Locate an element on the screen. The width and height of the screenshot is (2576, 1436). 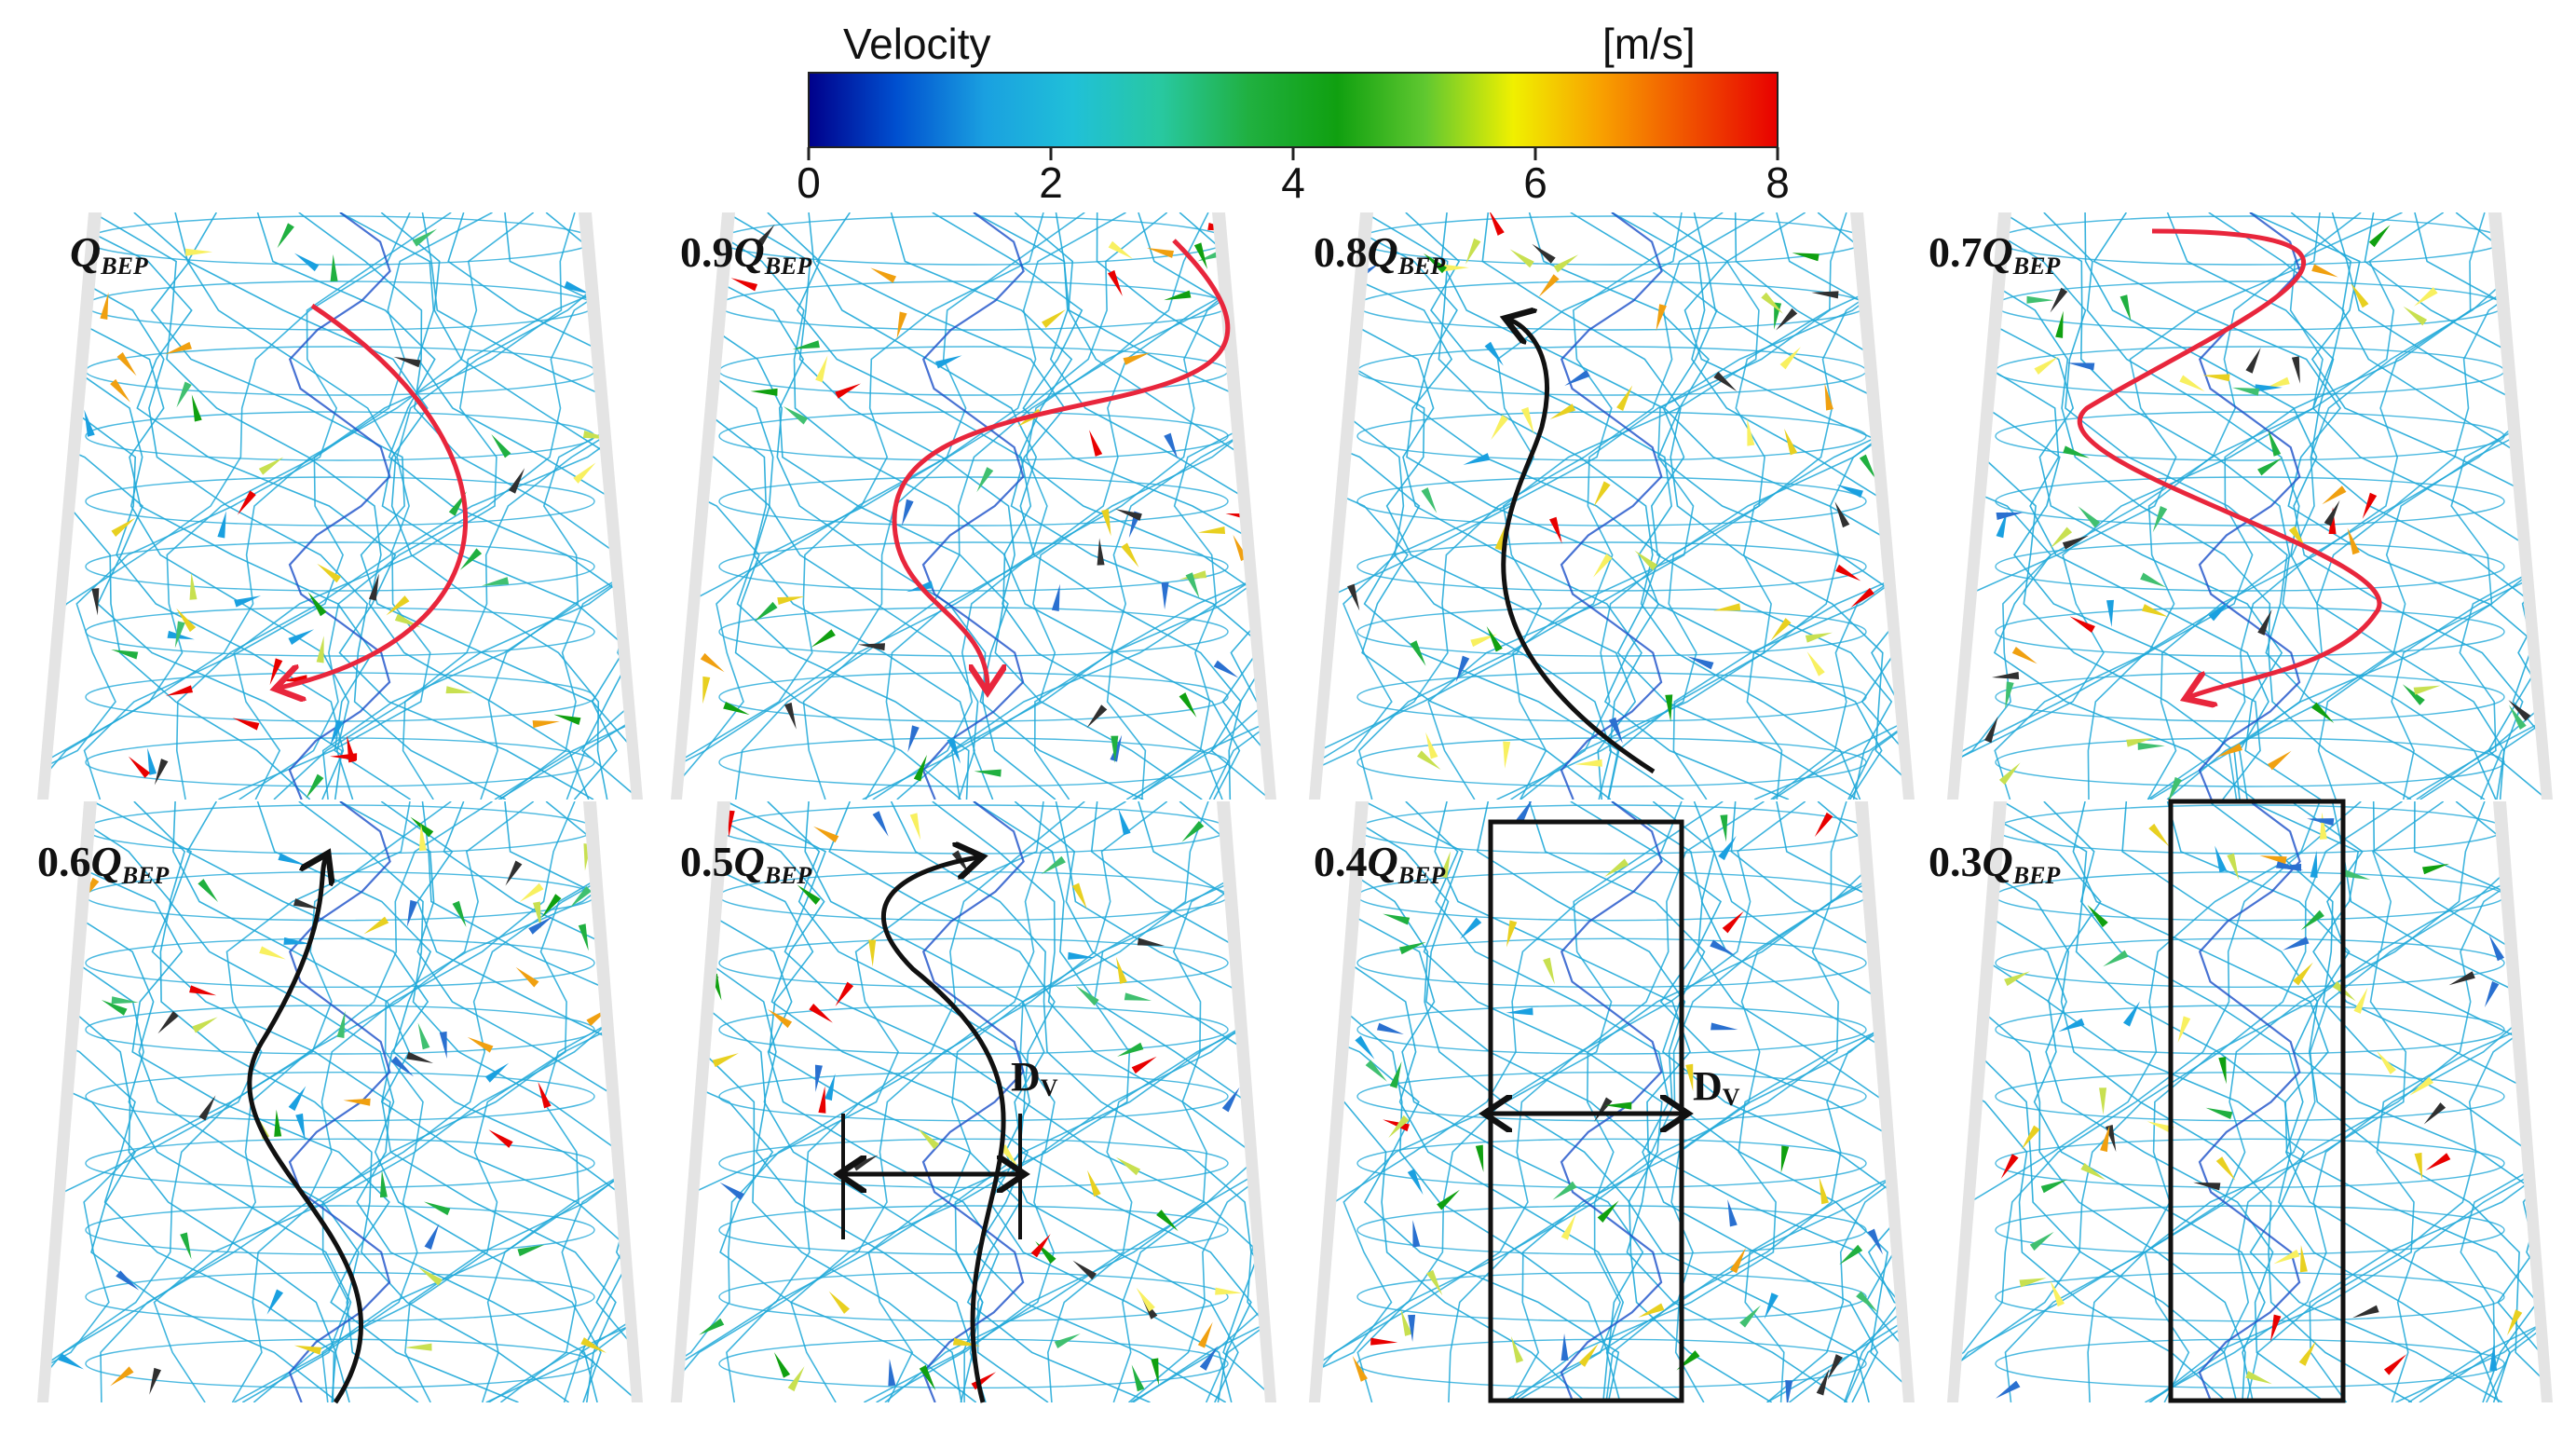
colorbar-tick-label: 0 is located at coordinates (809, 182).